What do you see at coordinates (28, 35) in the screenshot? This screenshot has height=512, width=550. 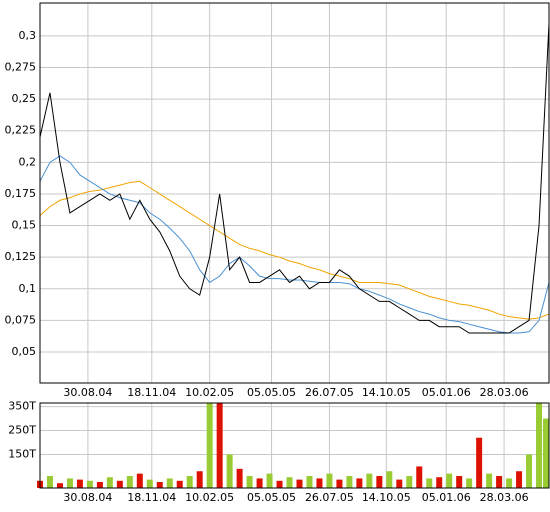 I see `y-tick-label: 0,3` at bounding box center [28, 35].